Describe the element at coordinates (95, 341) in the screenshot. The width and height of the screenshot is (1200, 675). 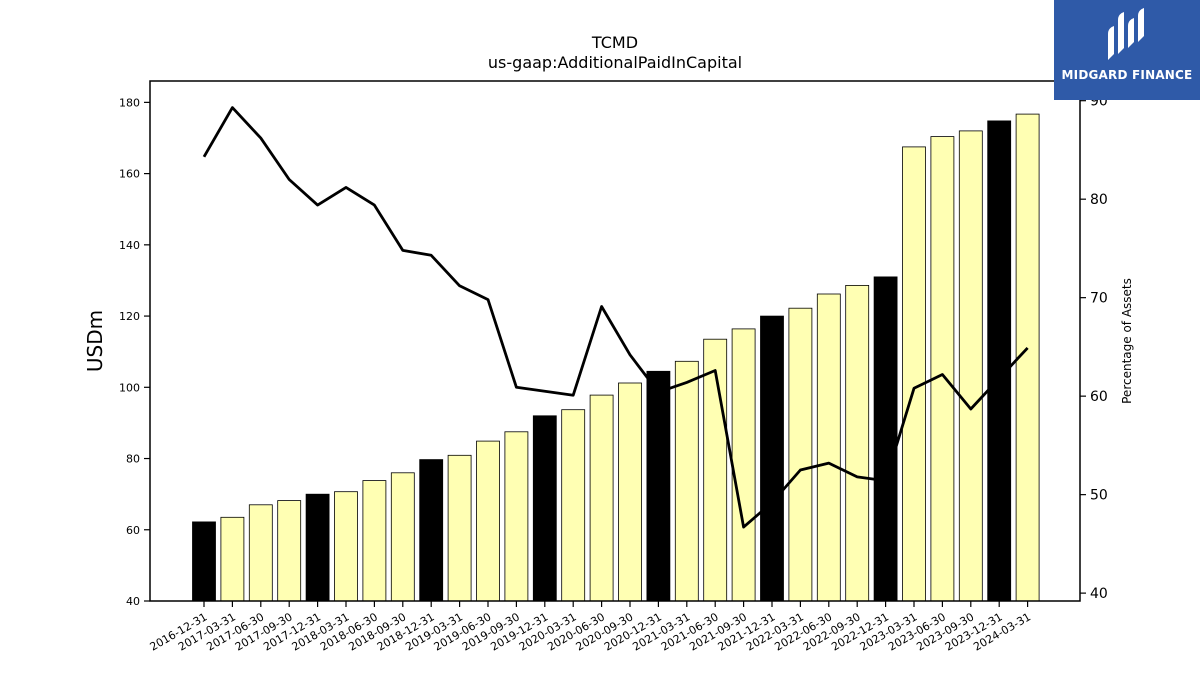
I see `y-axis-label: USDm` at that location.